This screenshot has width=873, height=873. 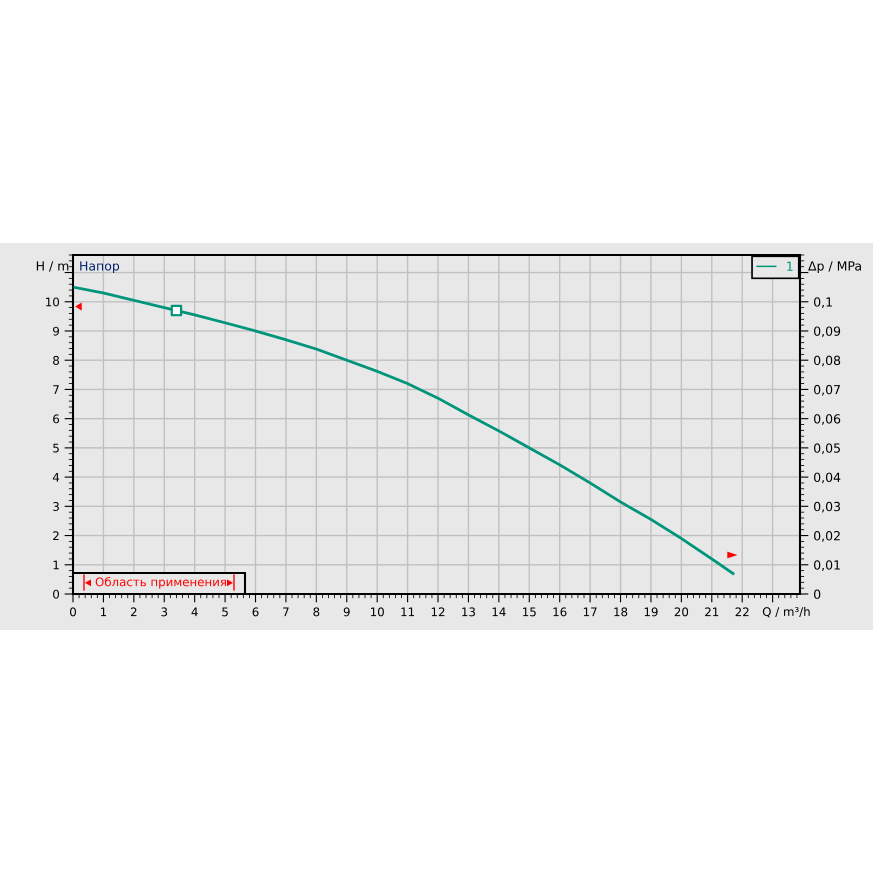 I want to click on y2-tick-label: 0,02, so click(x=827, y=536).